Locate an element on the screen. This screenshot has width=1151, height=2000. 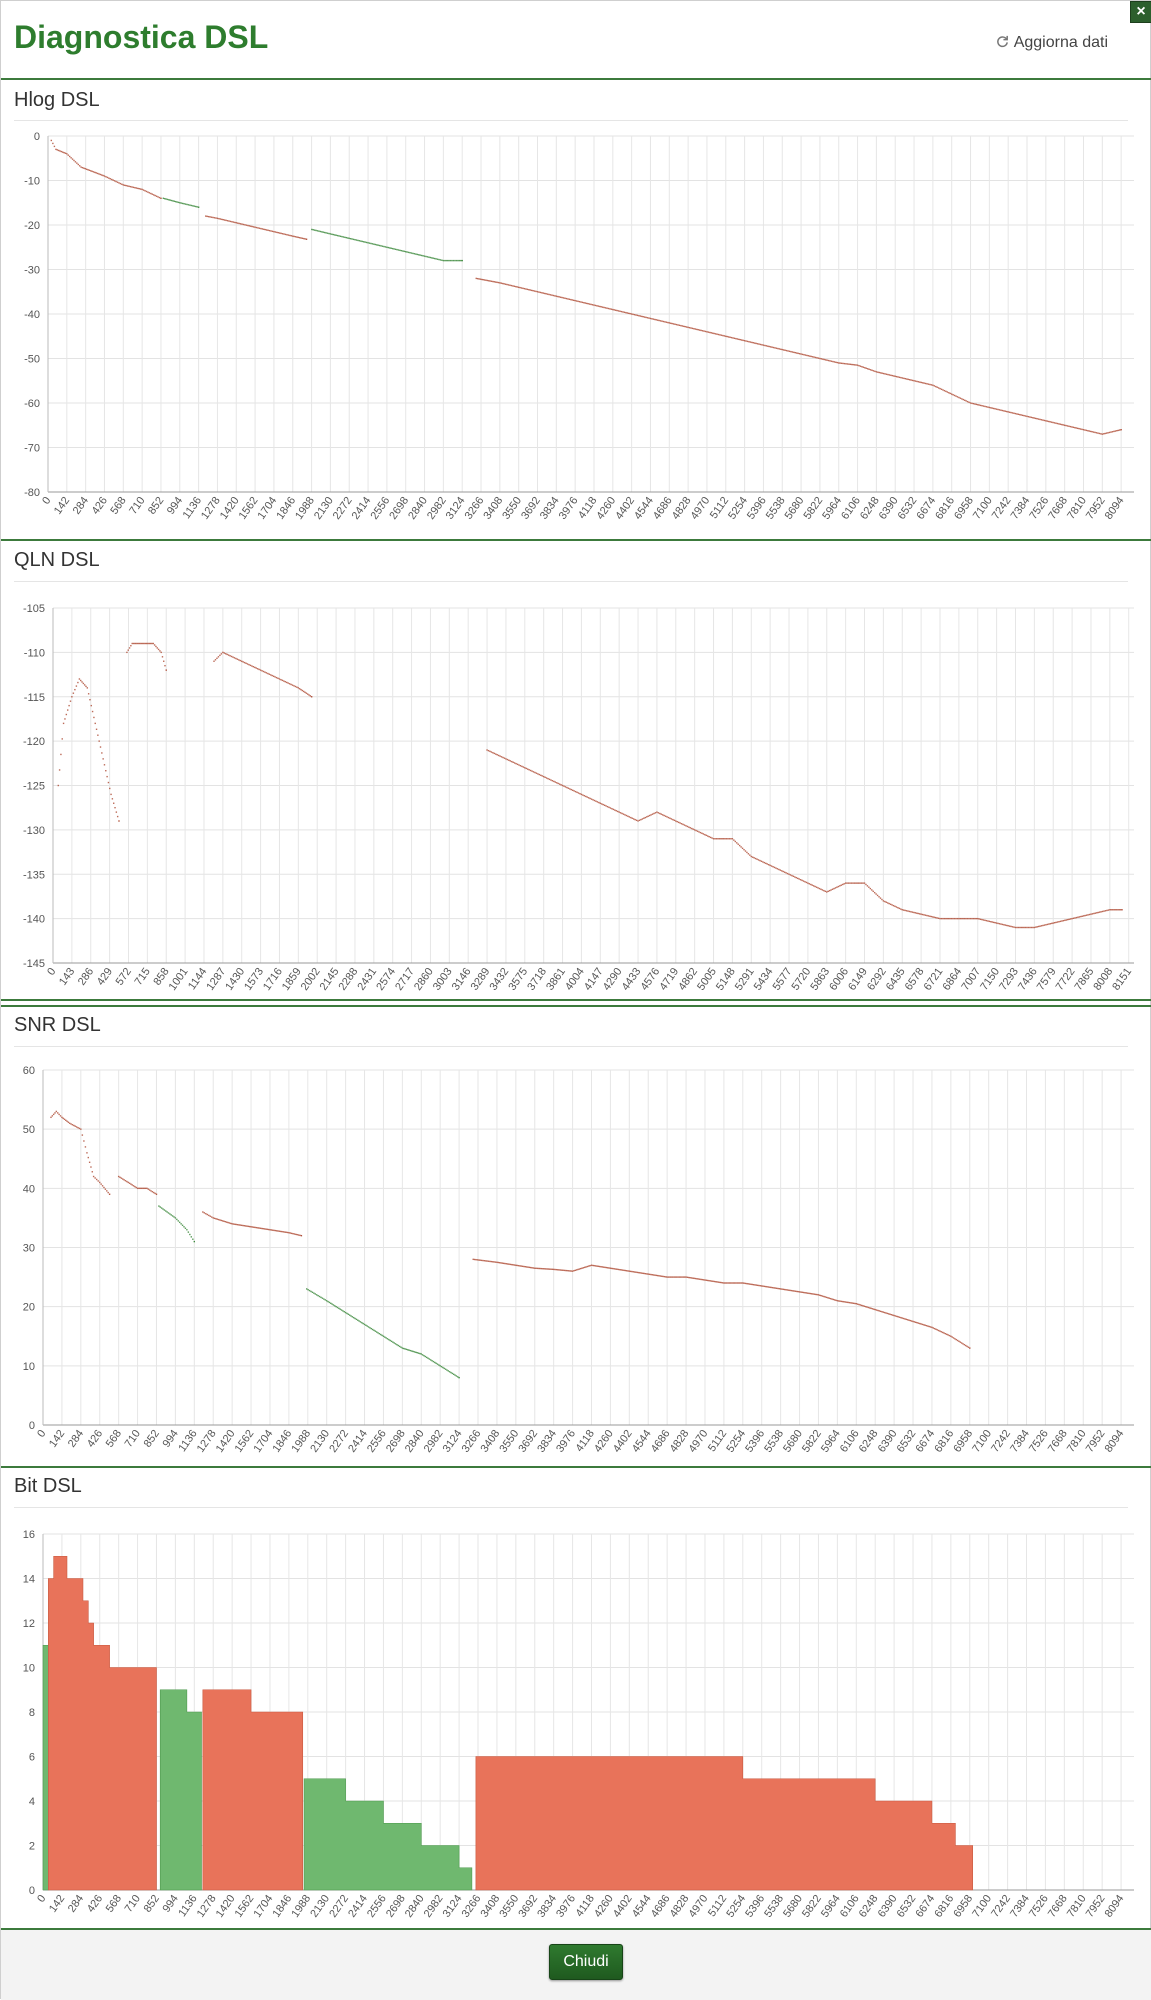
x-tick-label: 7242 is located at coordinates (1001, 1906).